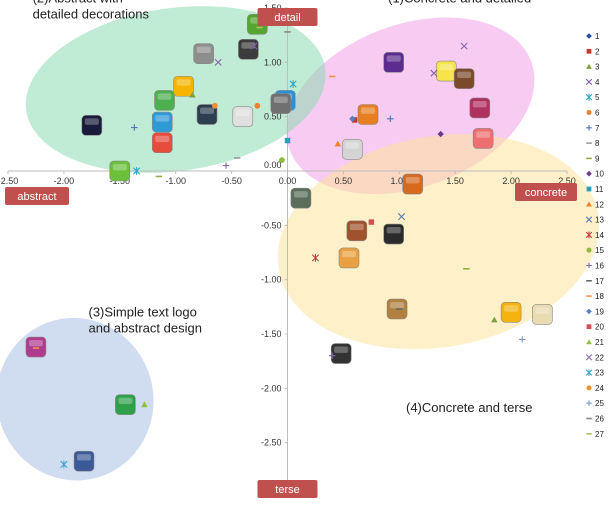  What do you see at coordinates (483, 134) in the screenshot?
I see `pill-app-gloss` at bounding box center [483, 134].